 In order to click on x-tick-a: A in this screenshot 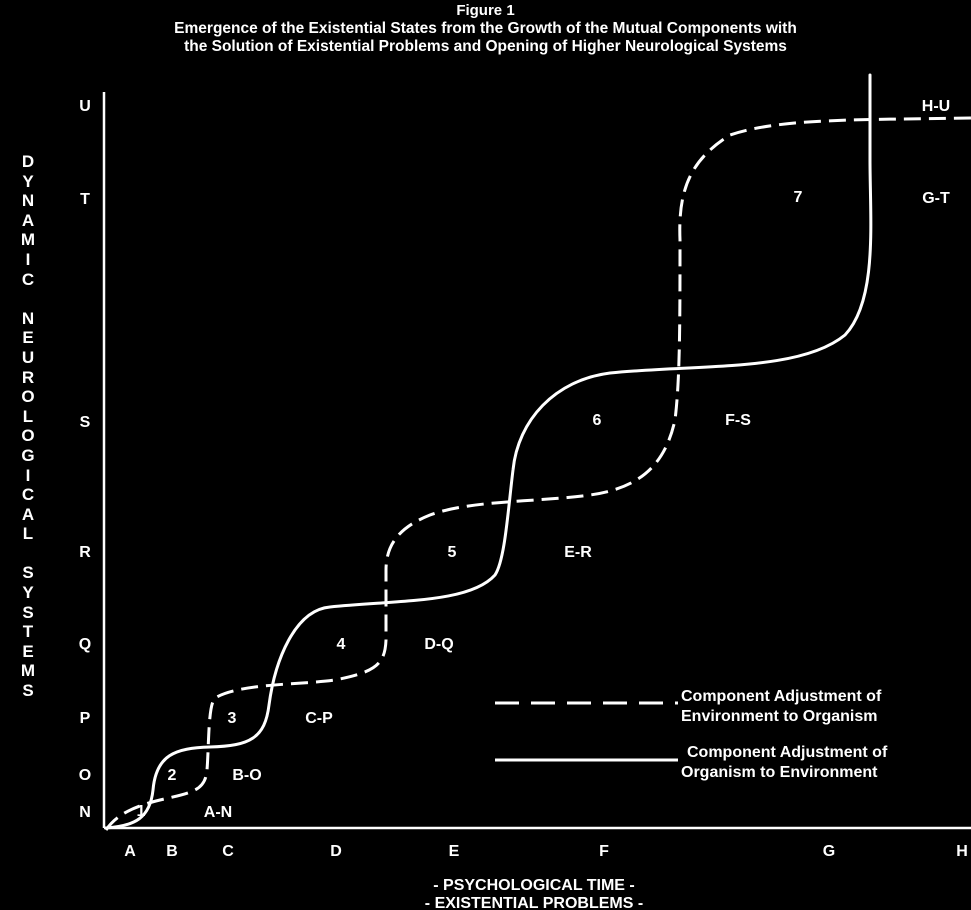, I will do `click(130, 851)`.